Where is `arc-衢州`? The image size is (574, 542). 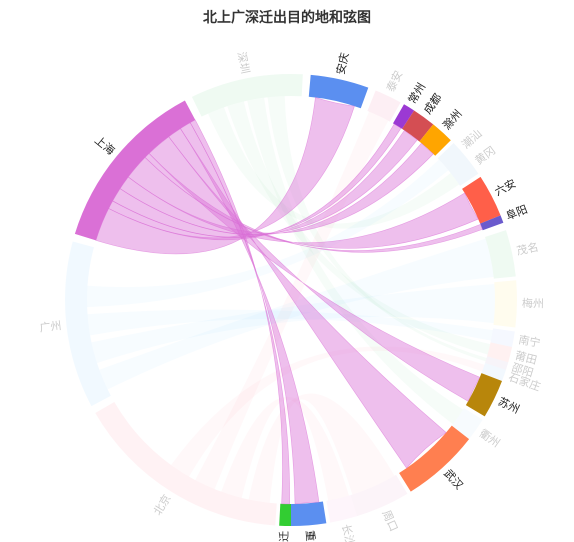 arc-衢州 is located at coordinates (467, 424).